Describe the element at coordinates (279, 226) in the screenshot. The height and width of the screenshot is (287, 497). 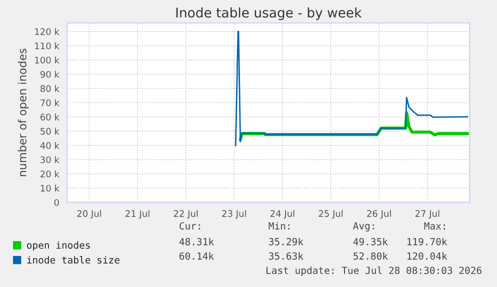
I see `text: Min:` at that location.